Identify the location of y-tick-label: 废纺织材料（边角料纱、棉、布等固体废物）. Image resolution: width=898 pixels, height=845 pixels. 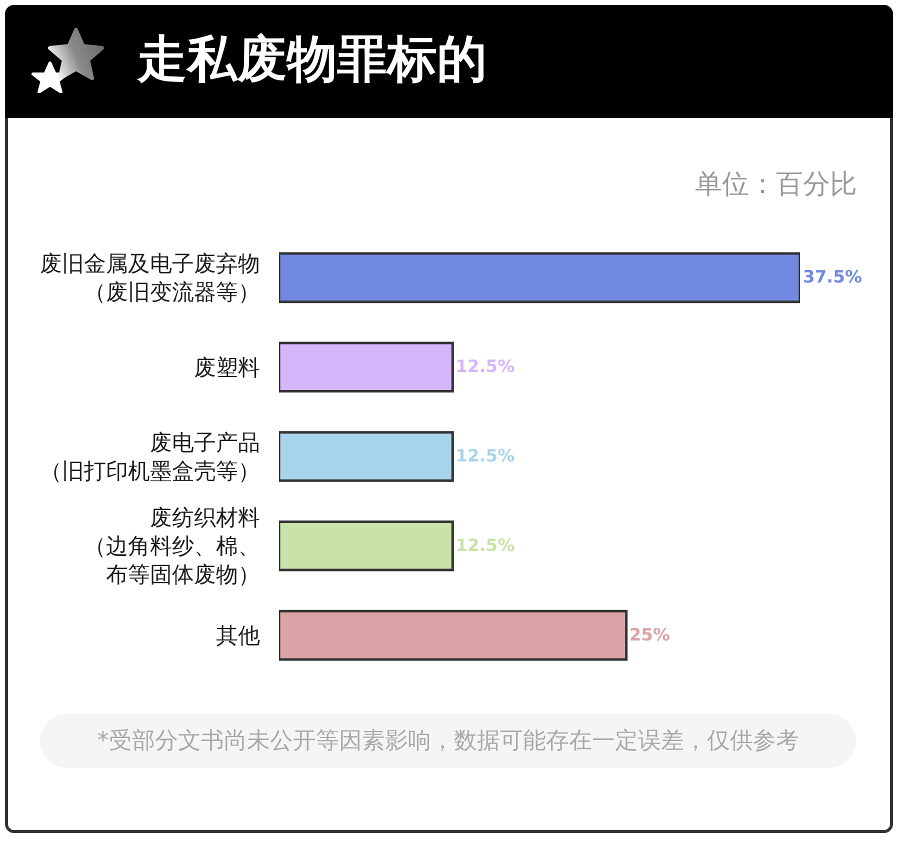
(172, 547).